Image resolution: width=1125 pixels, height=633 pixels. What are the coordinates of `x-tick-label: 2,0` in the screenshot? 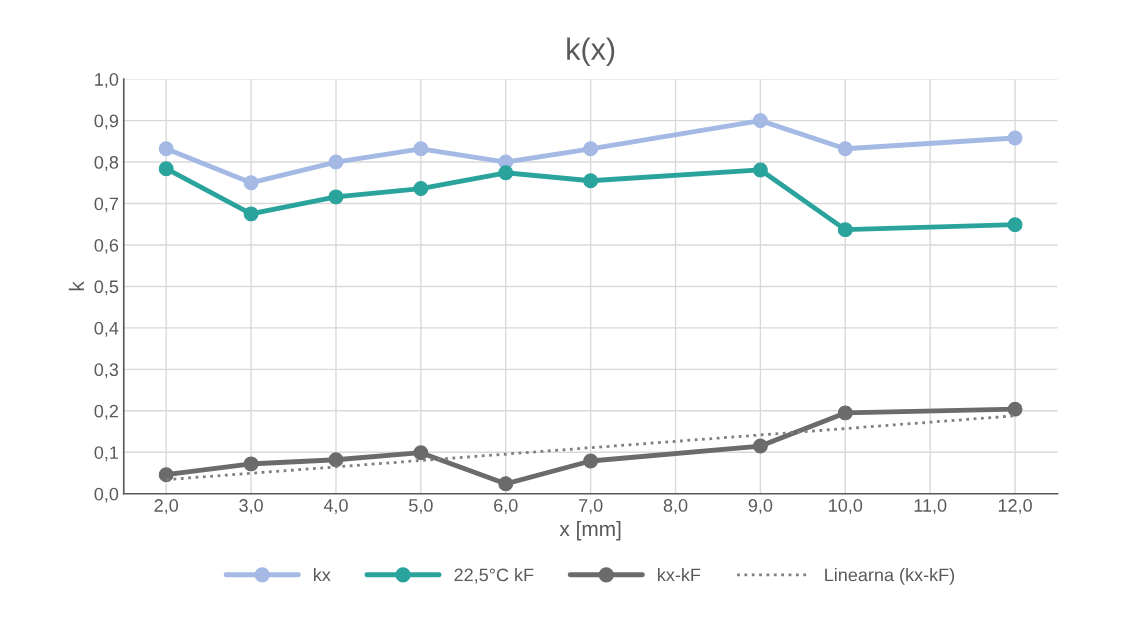 It's located at (166, 506).